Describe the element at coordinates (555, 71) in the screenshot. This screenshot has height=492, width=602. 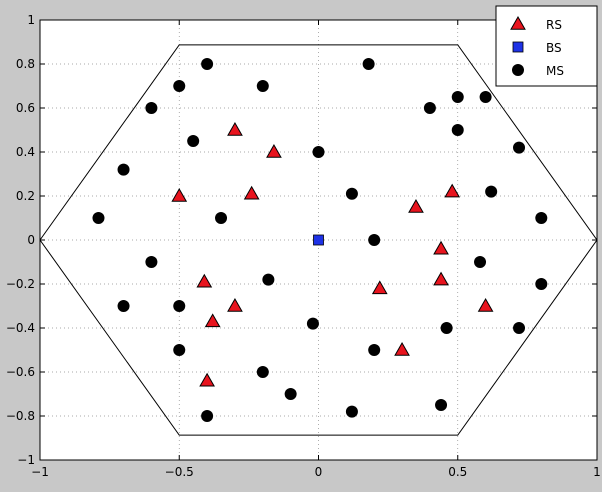
I see `legend-label-ms: MS` at that location.